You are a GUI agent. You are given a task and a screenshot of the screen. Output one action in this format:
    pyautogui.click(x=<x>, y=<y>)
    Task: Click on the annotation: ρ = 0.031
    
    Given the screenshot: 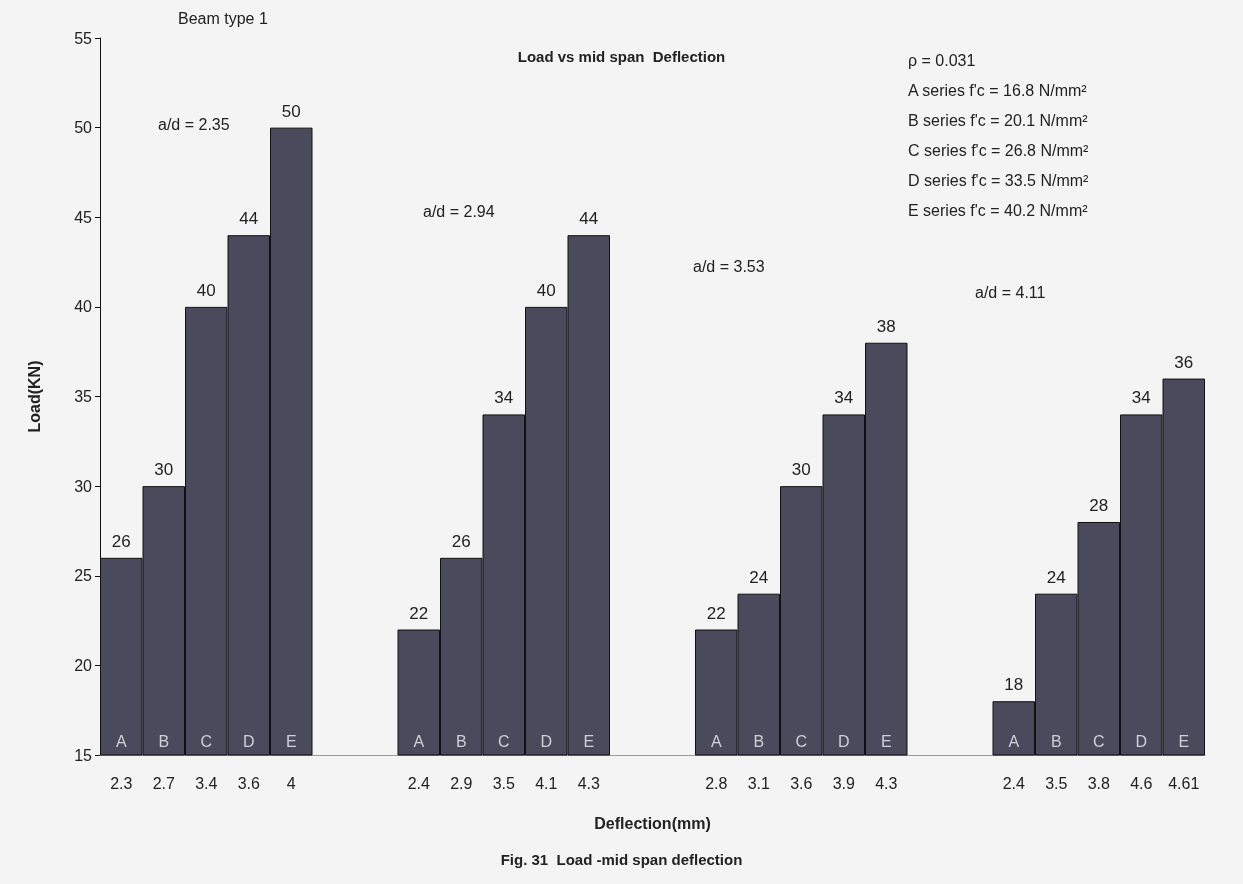 What is the action you would take?
    pyautogui.click(x=942, y=60)
    